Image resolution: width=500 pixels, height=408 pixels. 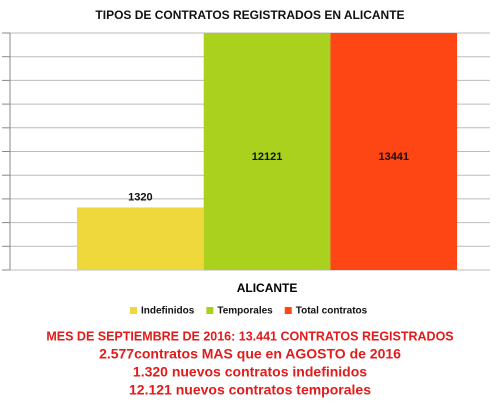 What do you see at coordinates (168, 311) in the screenshot?
I see `legend-label: Indefinidos` at bounding box center [168, 311].